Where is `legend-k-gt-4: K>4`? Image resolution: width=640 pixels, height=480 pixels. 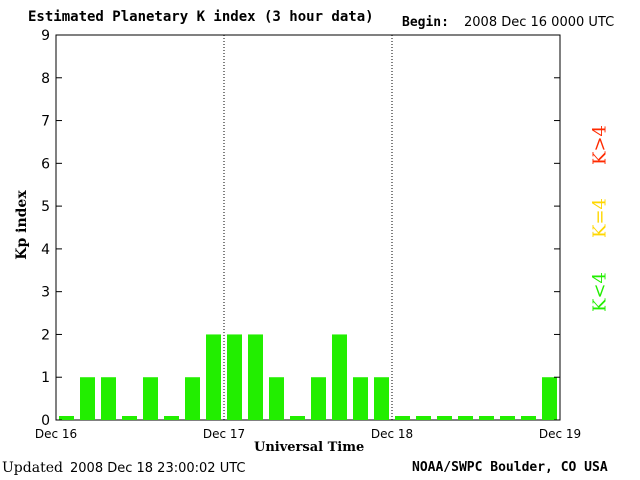
legend-k-gt-4: K>4 is located at coordinates (600, 145).